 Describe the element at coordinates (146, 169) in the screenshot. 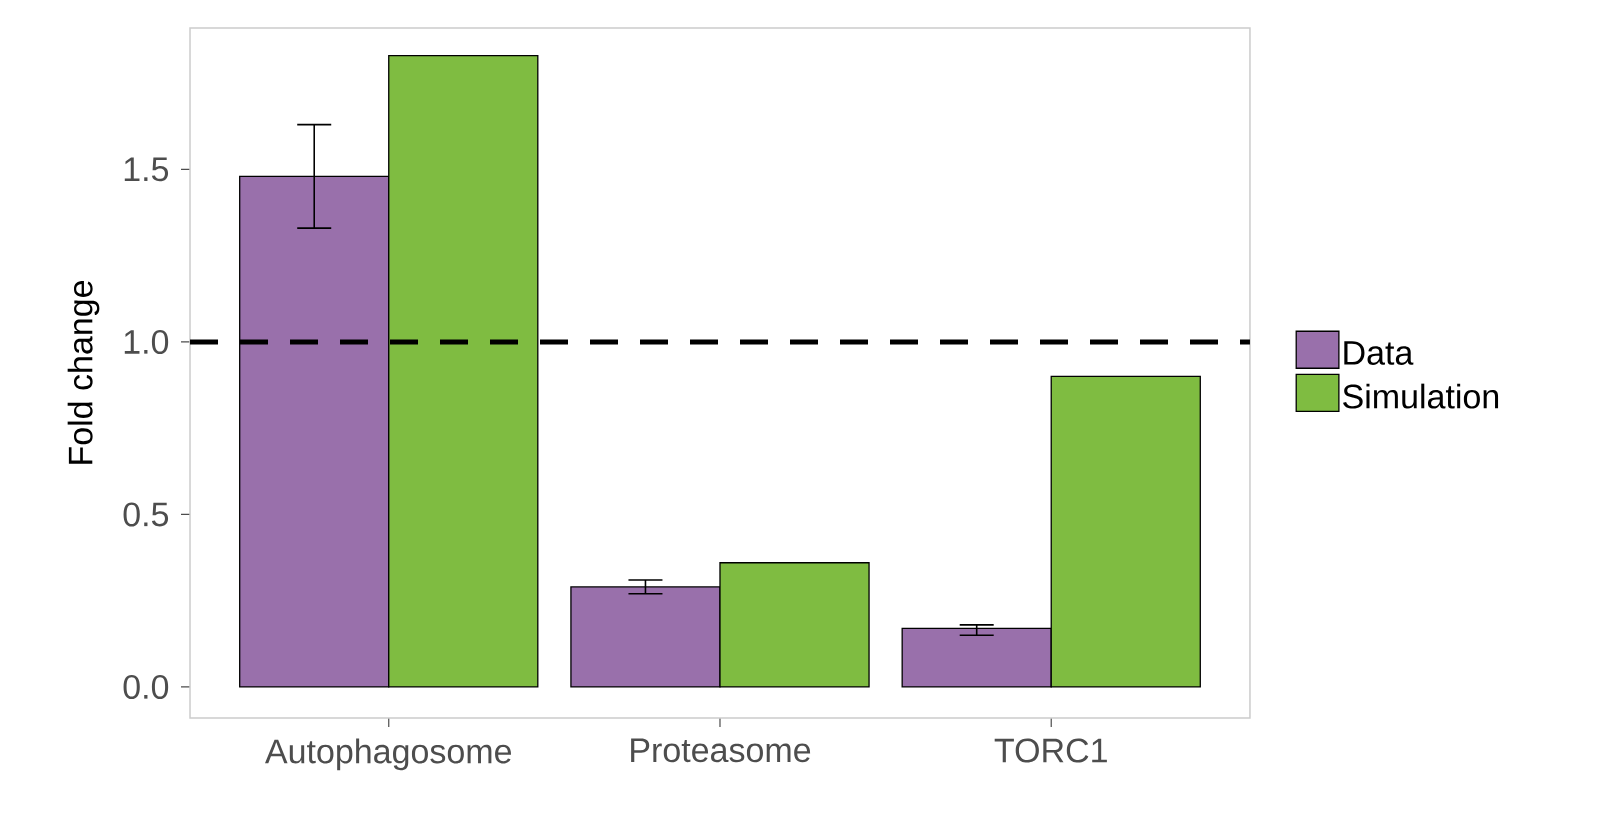

I see `y-tick-label: 1.5` at that location.